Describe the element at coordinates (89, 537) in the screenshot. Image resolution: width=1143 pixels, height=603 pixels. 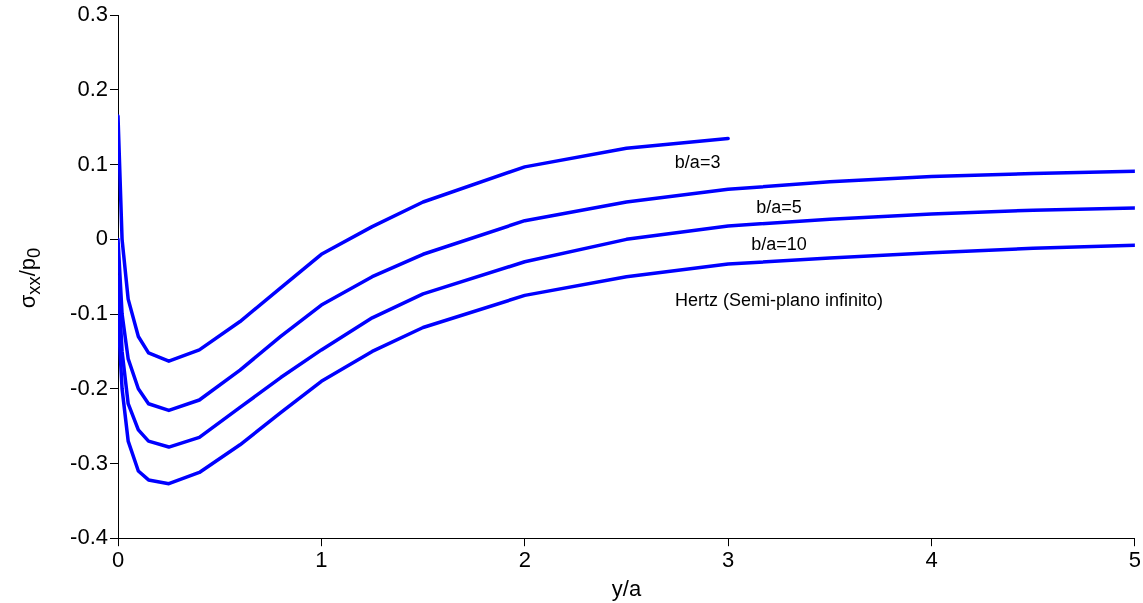
I see `y-tick-label: -0.4` at that location.